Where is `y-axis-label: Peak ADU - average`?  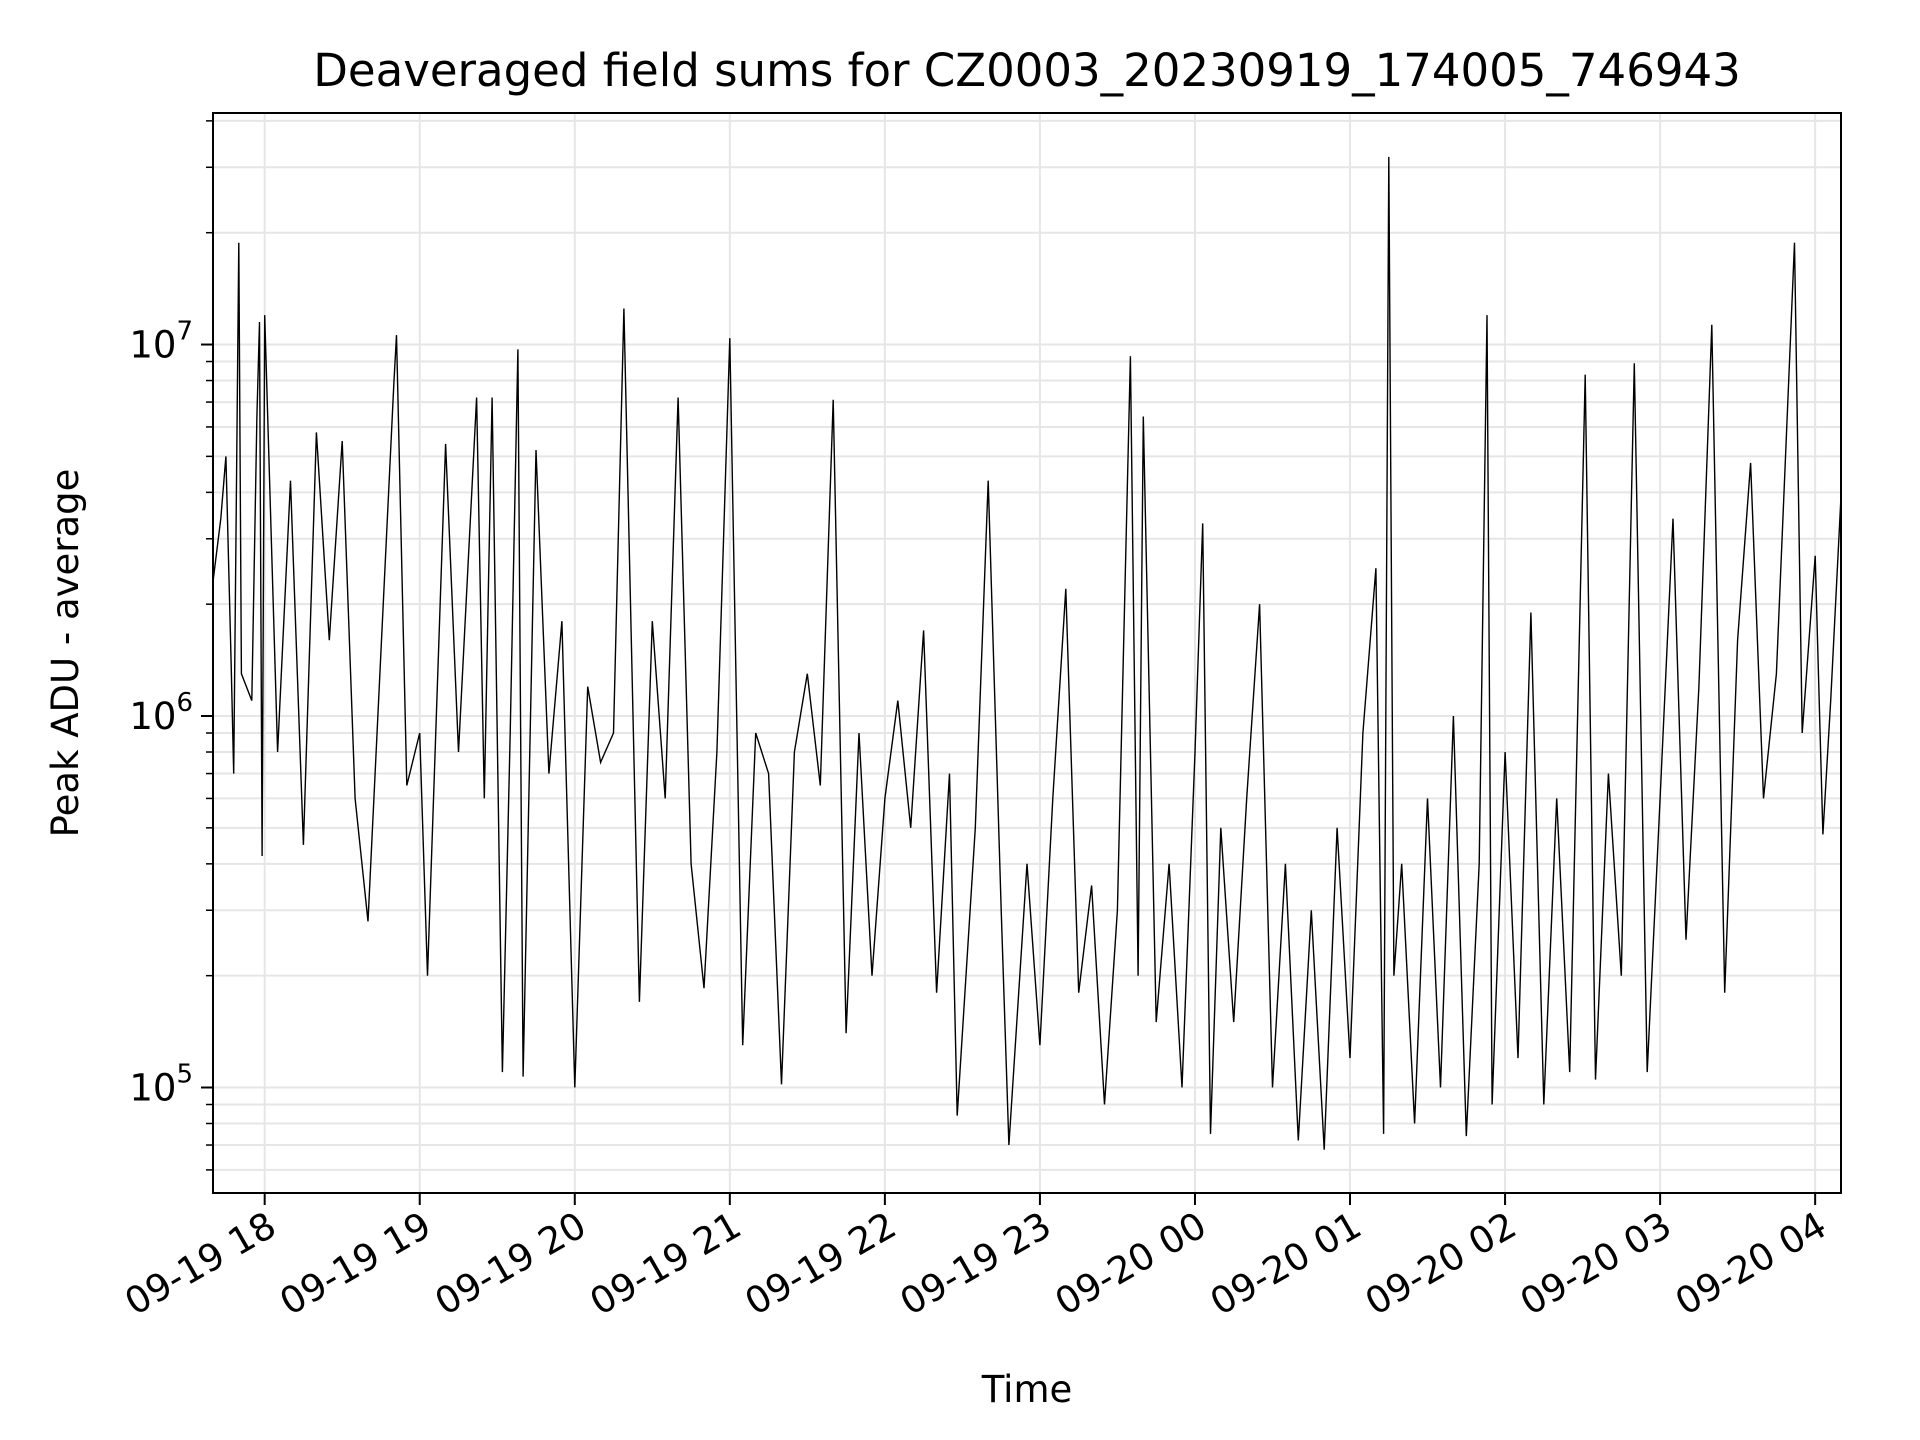
y-axis-label: Peak ADU - average is located at coordinates (65, 653).